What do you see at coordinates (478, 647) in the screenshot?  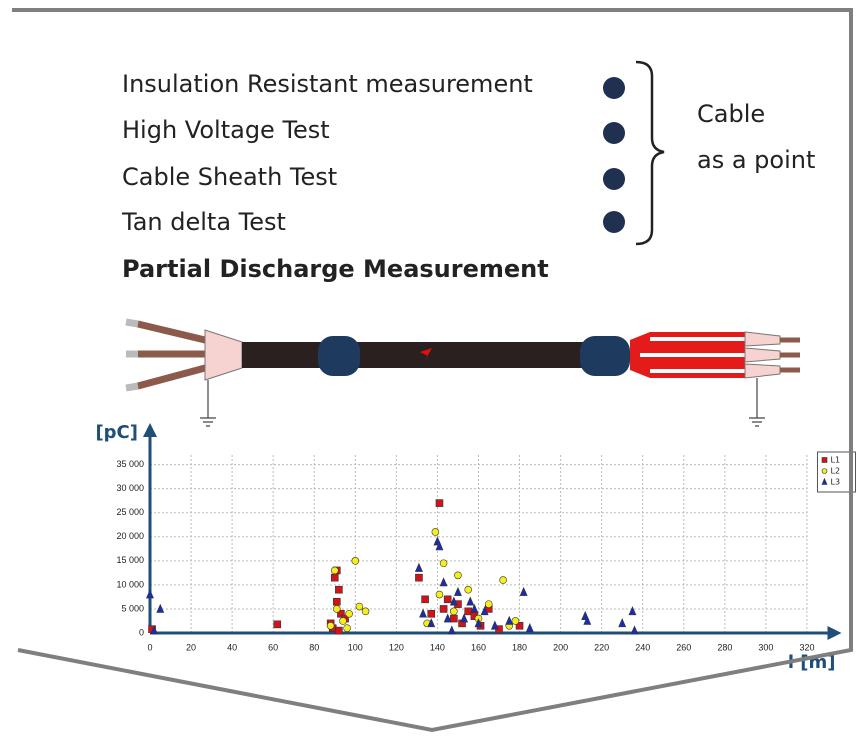 I see `x-tick-label: 160` at bounding box center [478, 647].